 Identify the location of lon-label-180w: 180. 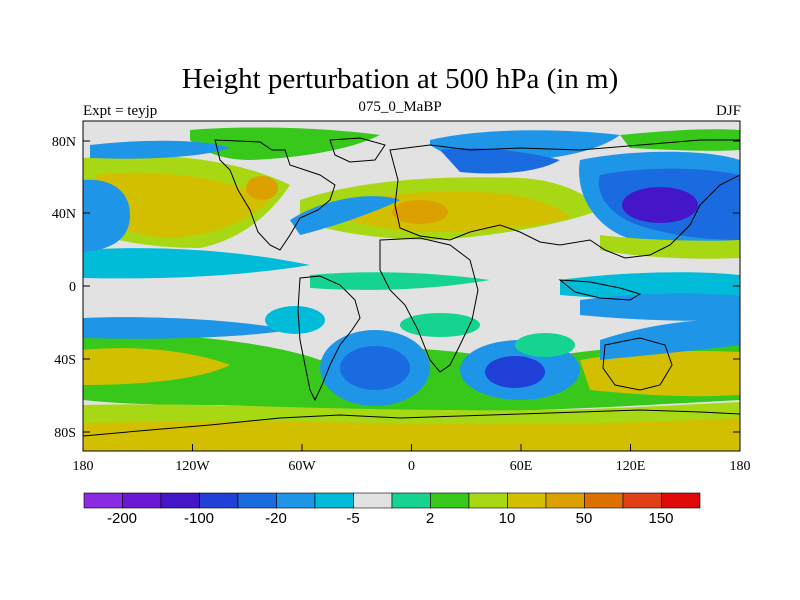
(83, 466).